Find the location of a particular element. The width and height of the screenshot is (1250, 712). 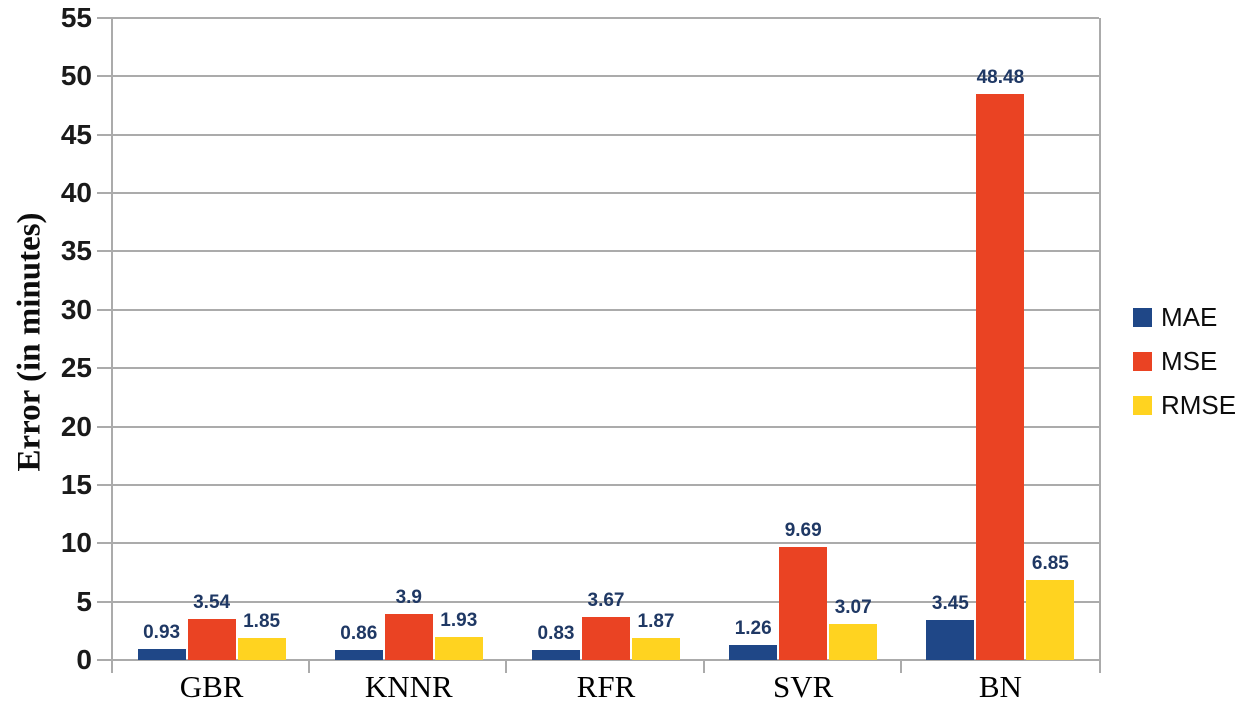

data-label-rmse-svr: 3.07 is located at coordinates (853, 608).